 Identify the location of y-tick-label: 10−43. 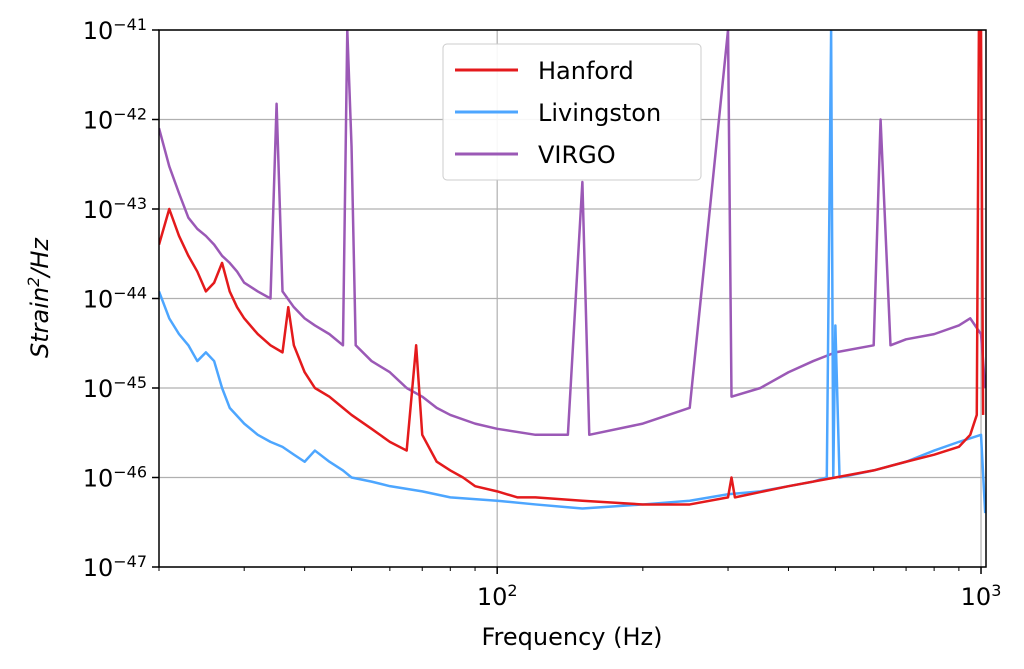
(115, 209).